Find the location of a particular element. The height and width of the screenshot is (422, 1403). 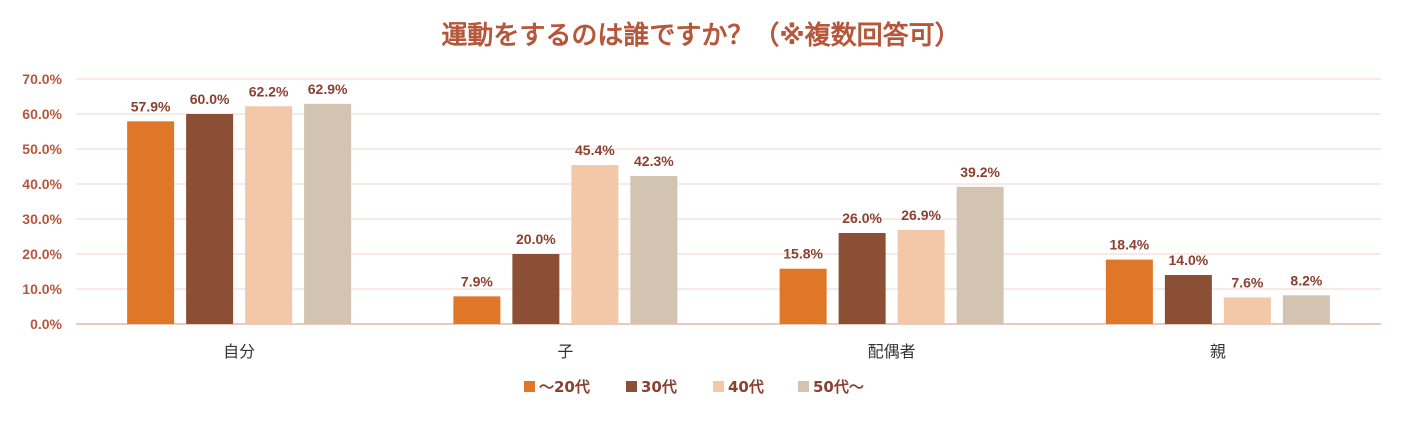

data-label: 62.9% is located at coordinates (328, 89).